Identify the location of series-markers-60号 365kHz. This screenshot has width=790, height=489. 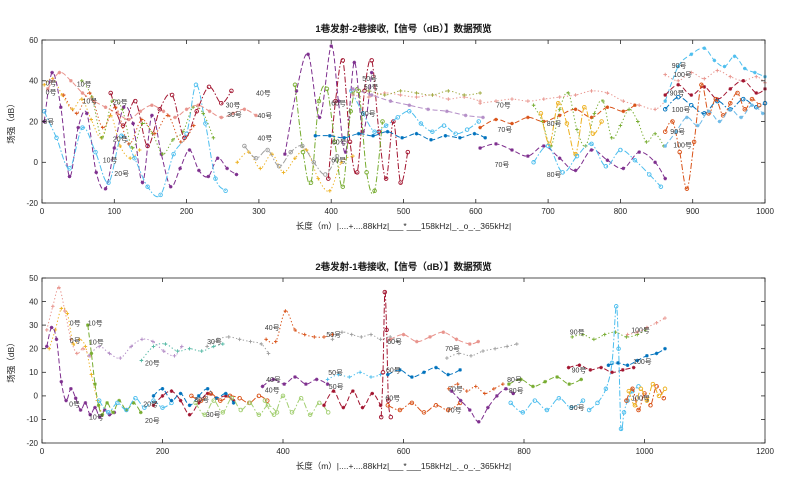
(415, 112).